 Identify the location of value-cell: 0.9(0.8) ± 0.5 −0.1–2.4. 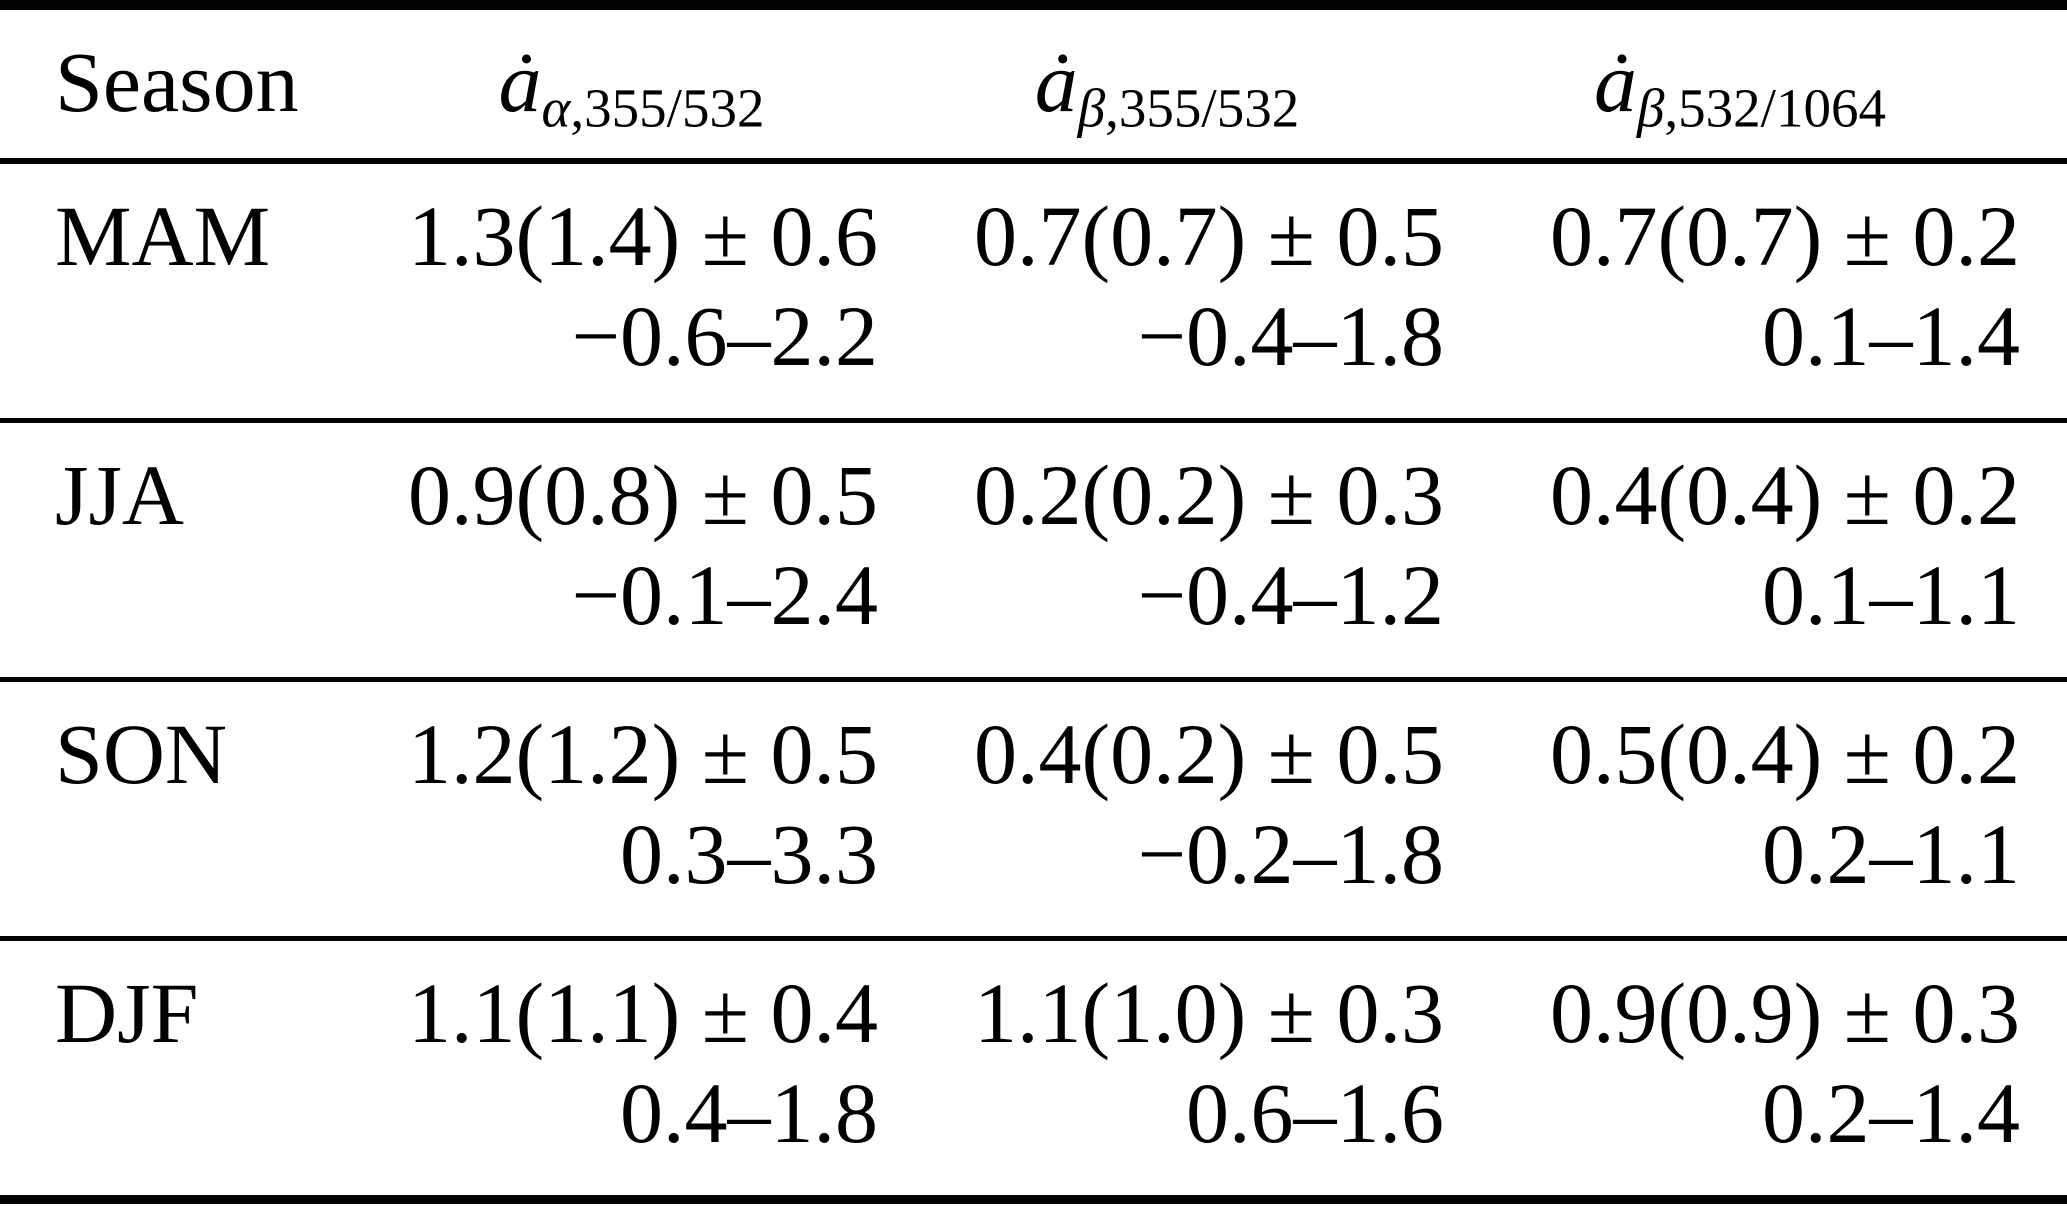
(637, 550).